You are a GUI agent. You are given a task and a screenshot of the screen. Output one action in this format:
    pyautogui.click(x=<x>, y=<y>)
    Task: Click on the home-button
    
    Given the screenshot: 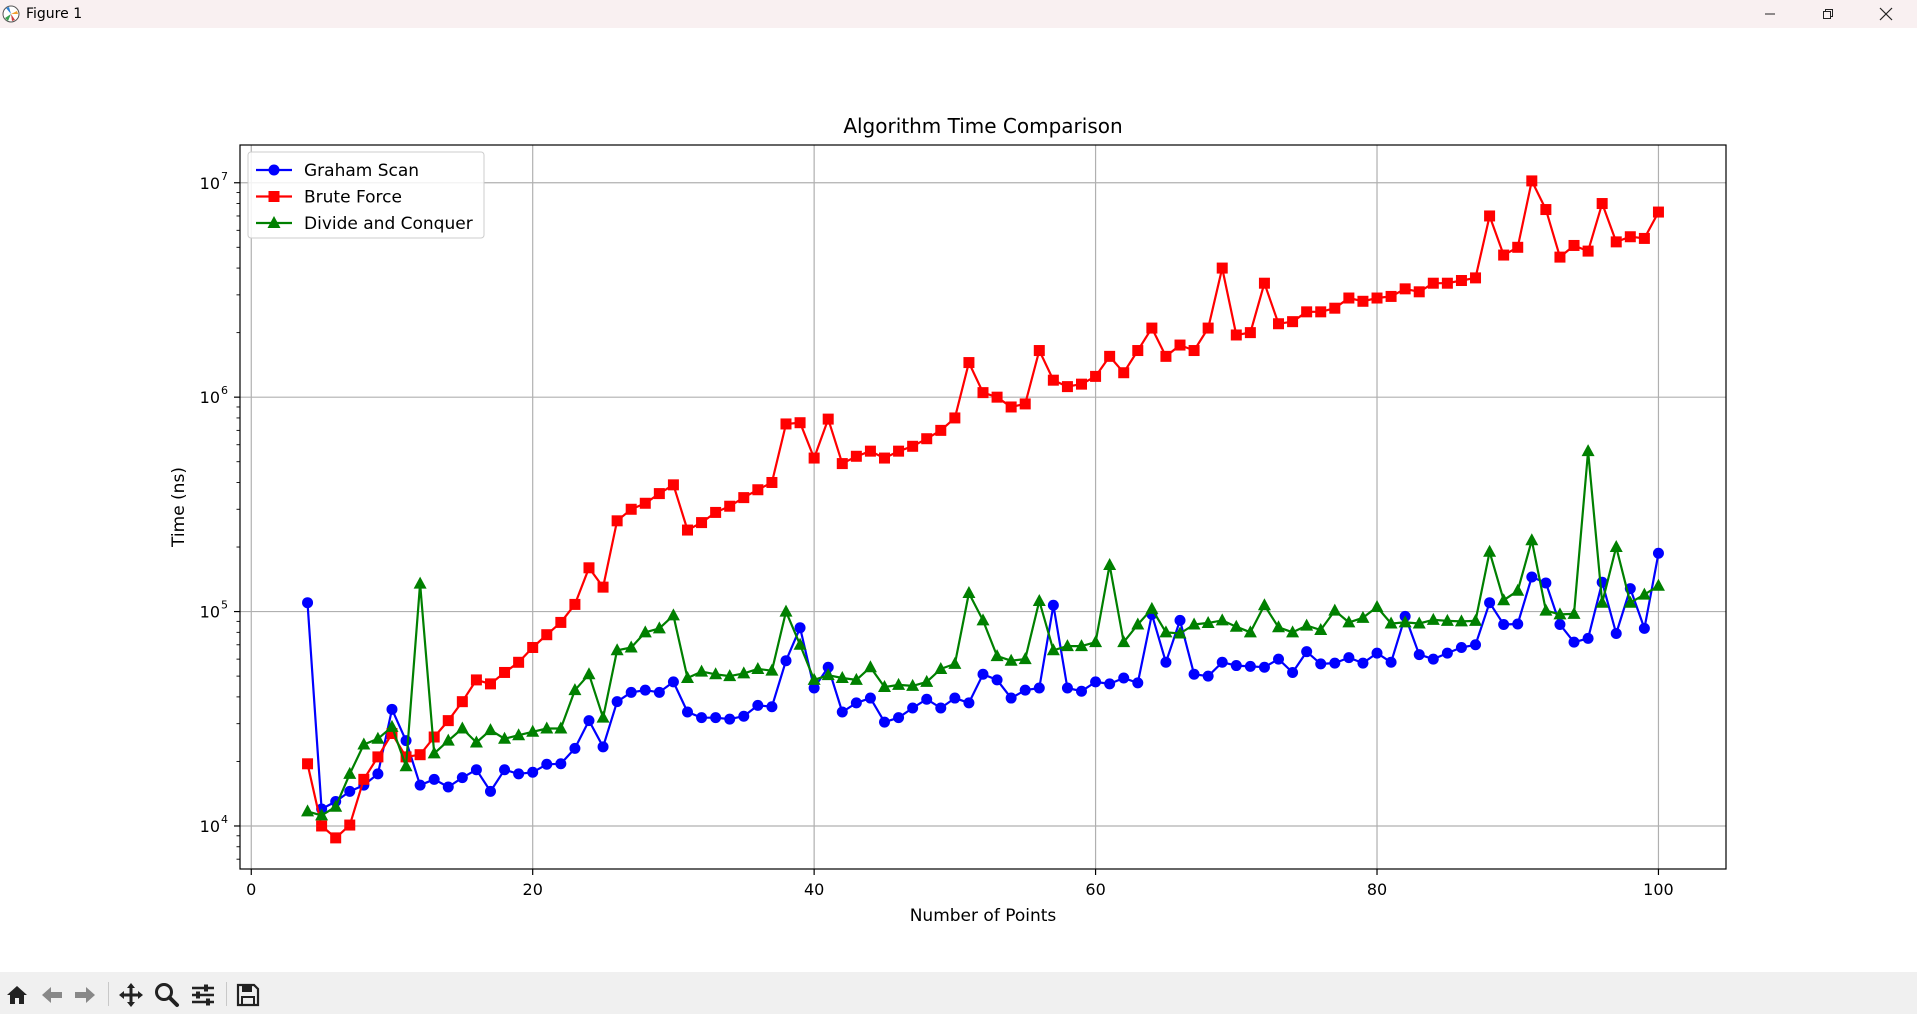 What is the action you would take?
    pyautogui.click(x=17, y=995)
    